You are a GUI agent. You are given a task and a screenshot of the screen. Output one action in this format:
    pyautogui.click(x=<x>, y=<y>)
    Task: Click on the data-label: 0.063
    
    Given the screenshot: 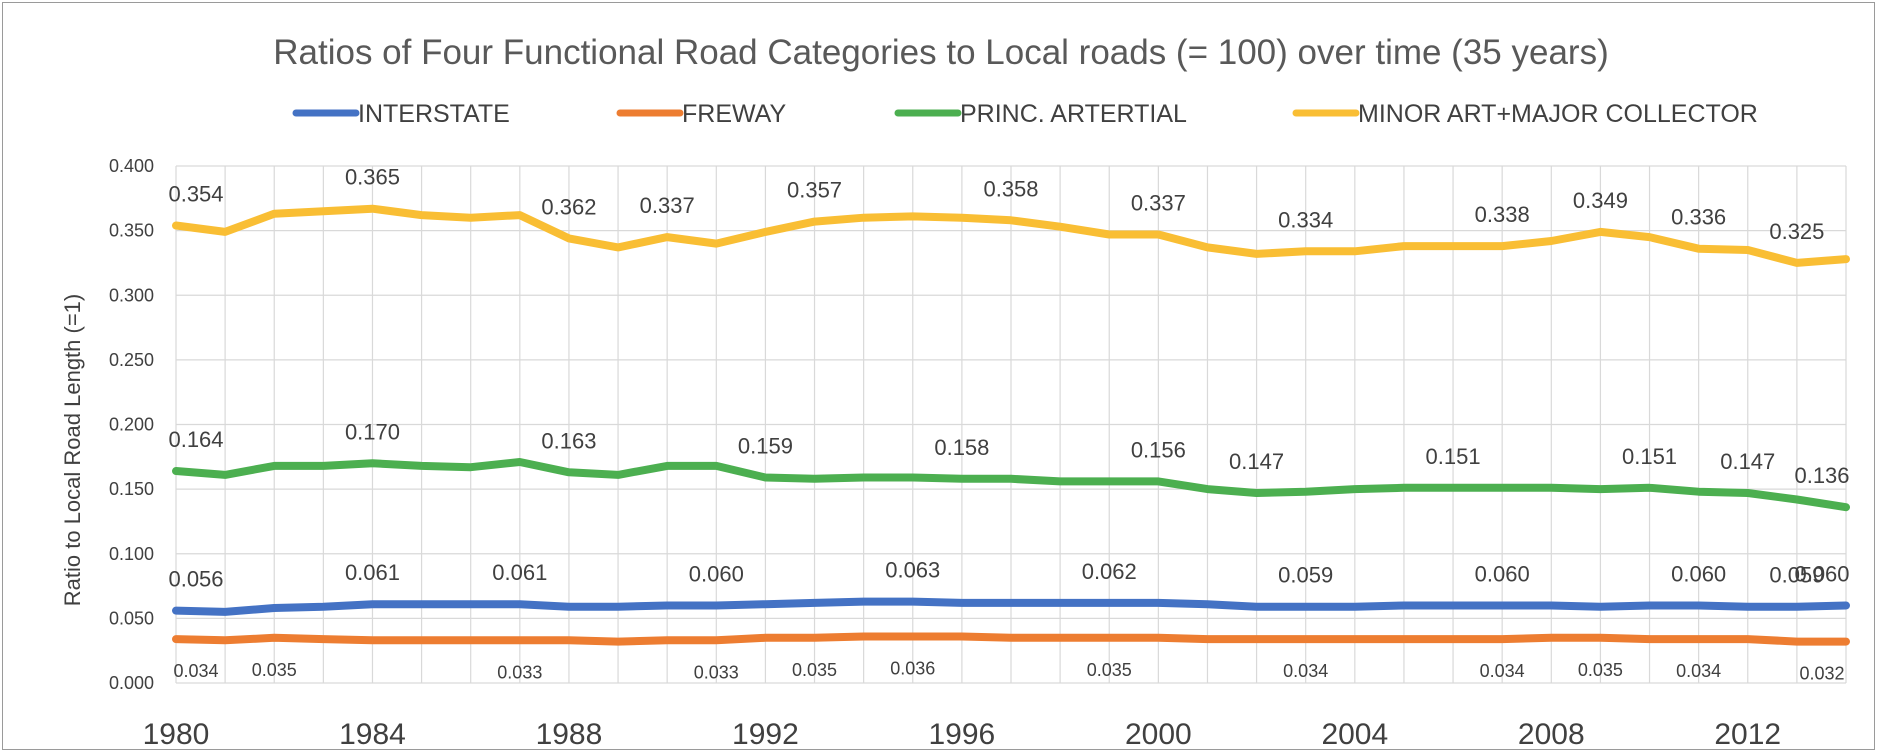 What is the action you would take?
    pyautogui.click(x=912, y=570)
    